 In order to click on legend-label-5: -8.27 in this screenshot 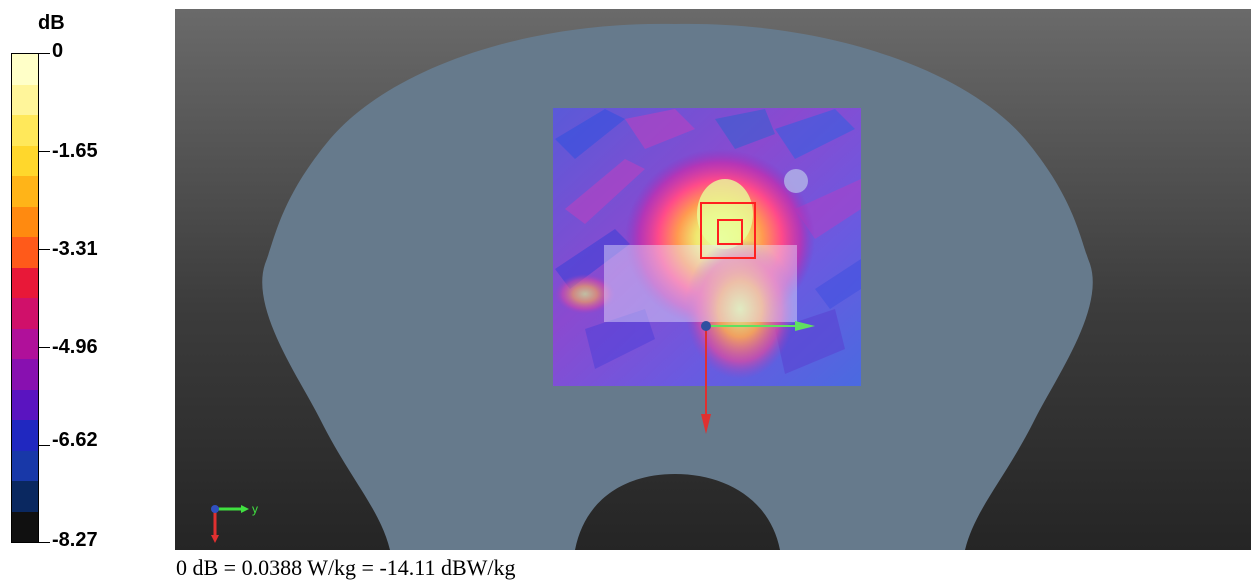, I will do `click(75, 540)`.